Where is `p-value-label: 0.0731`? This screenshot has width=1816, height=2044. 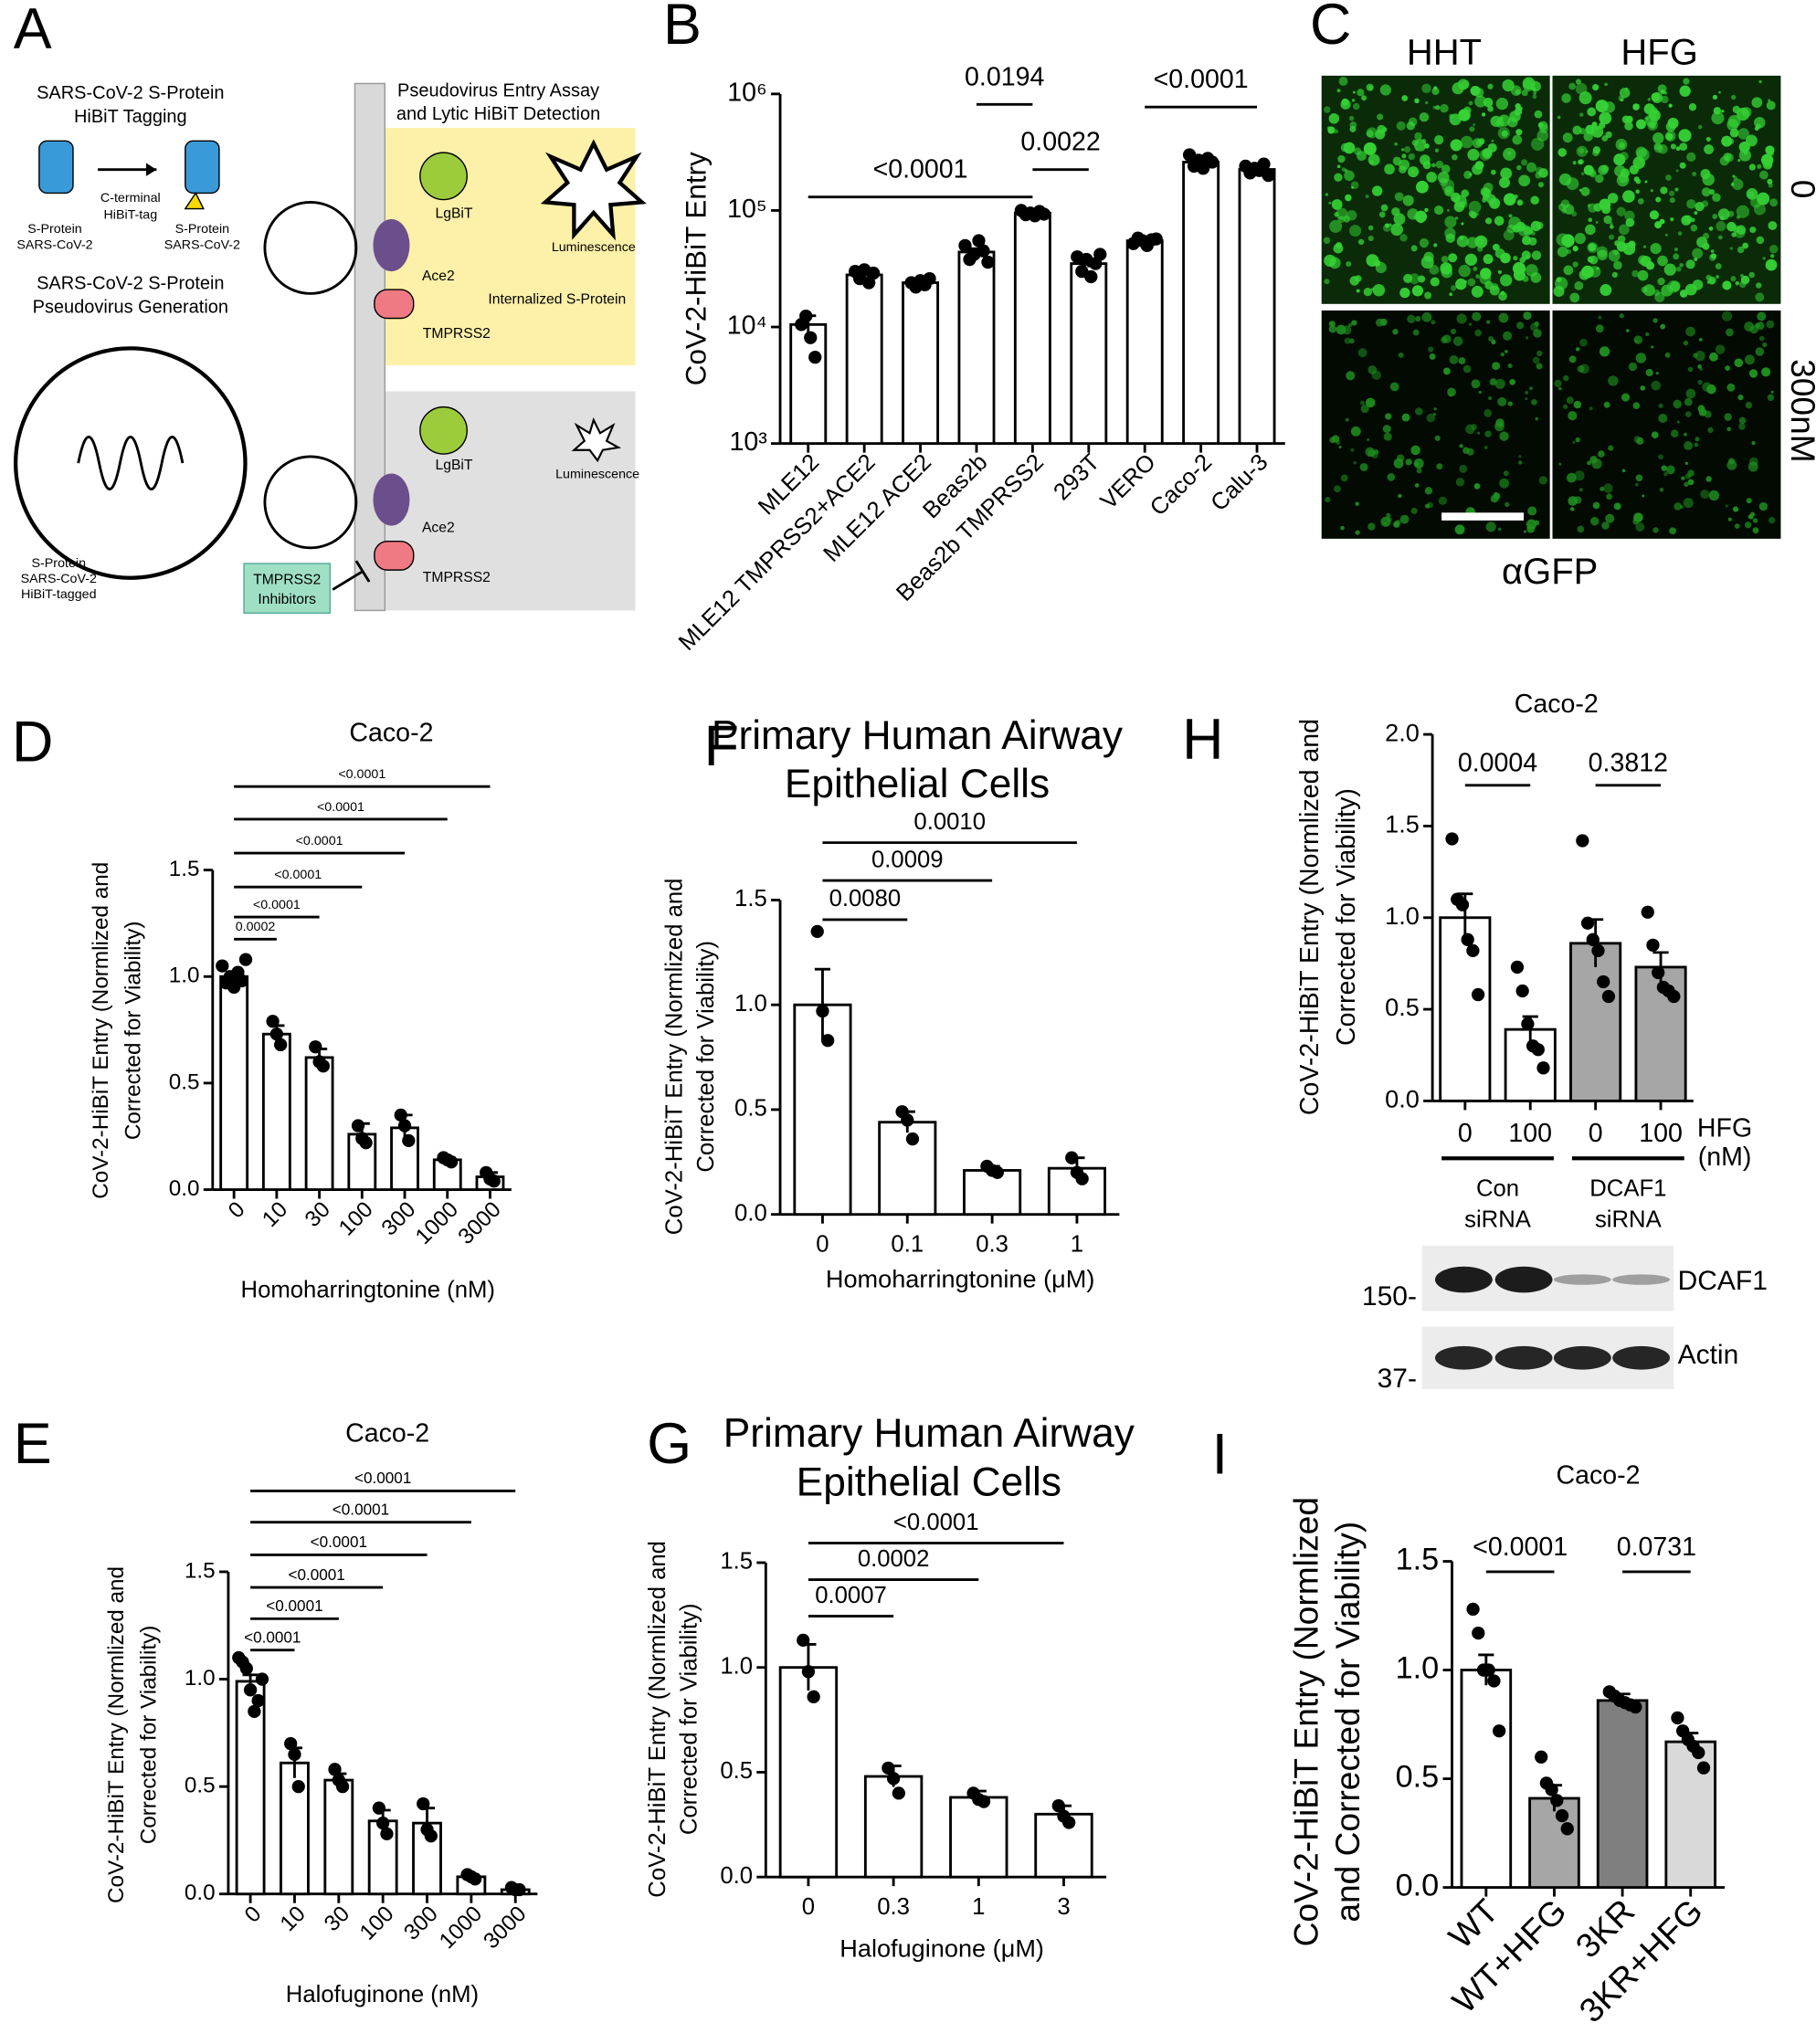
p-value-label: 0.0731 is located at coordinates (1656, 1547).